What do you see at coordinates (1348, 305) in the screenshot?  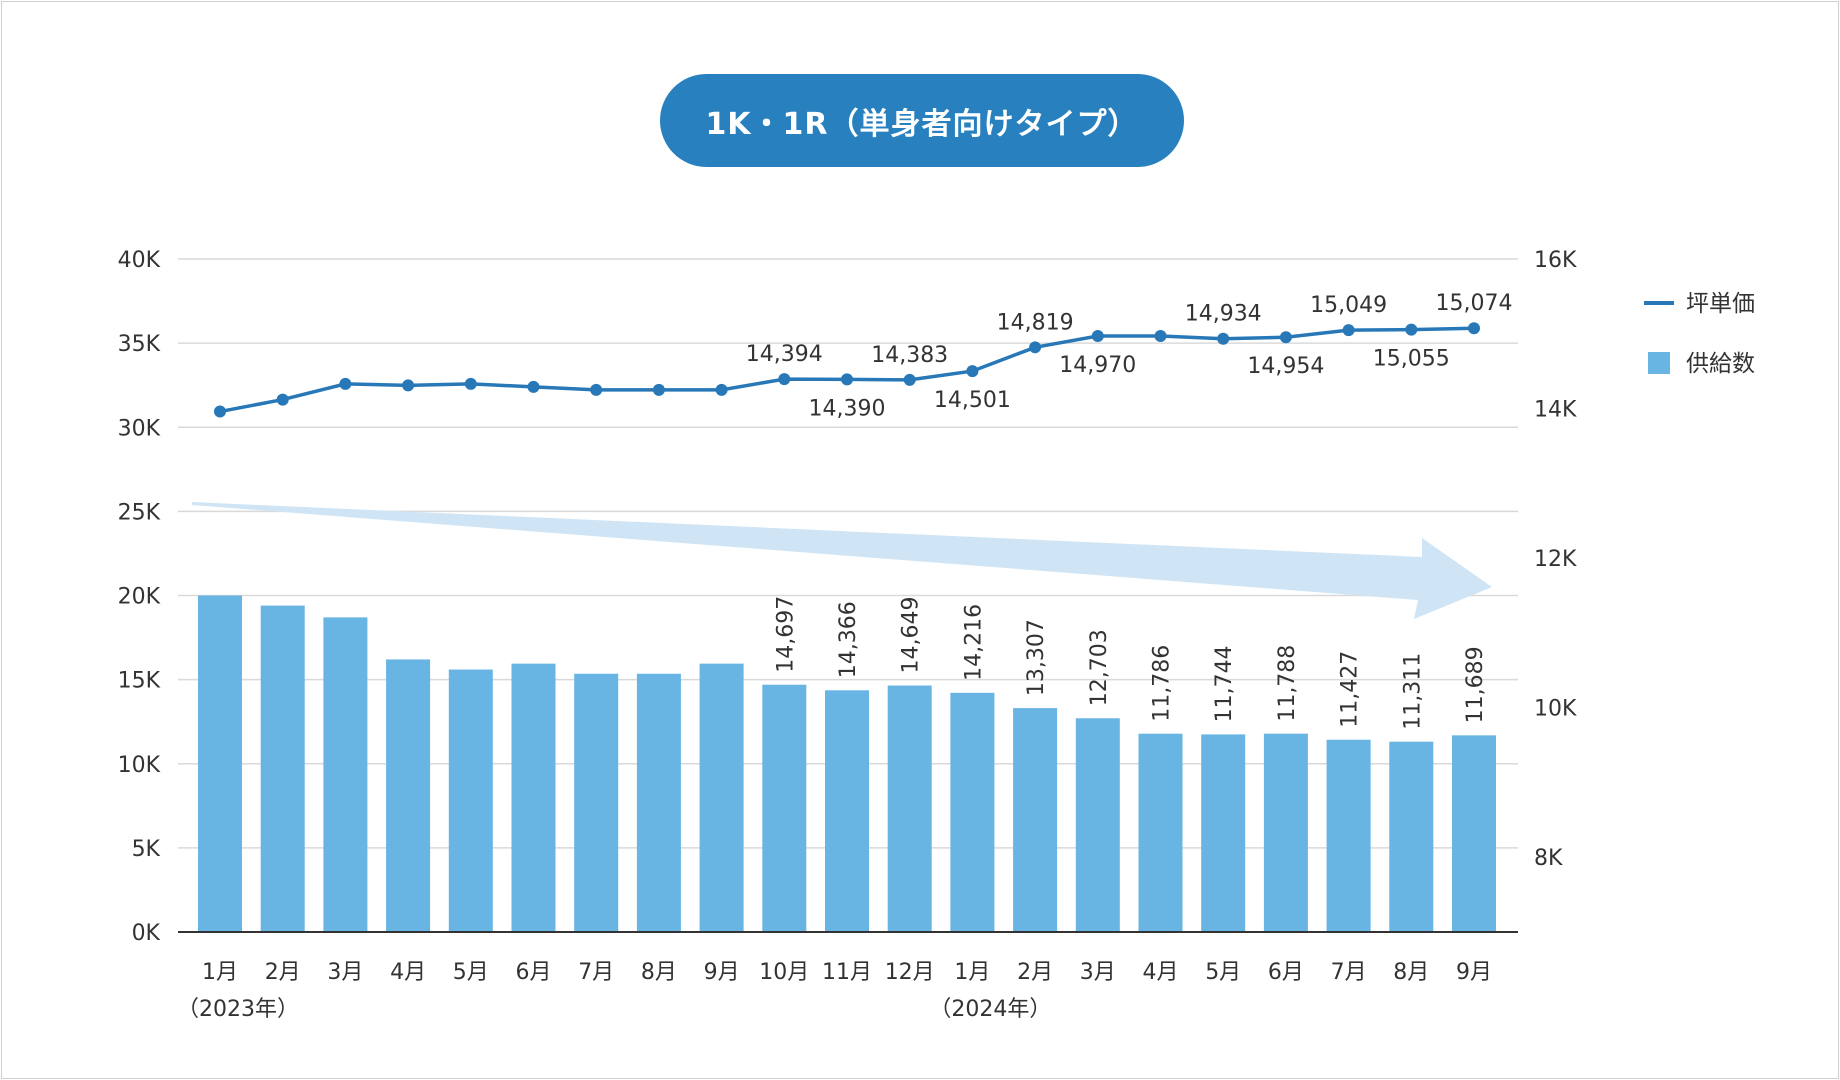 I see `price-value-label: 15,049` at bounding box center [1348, 305].